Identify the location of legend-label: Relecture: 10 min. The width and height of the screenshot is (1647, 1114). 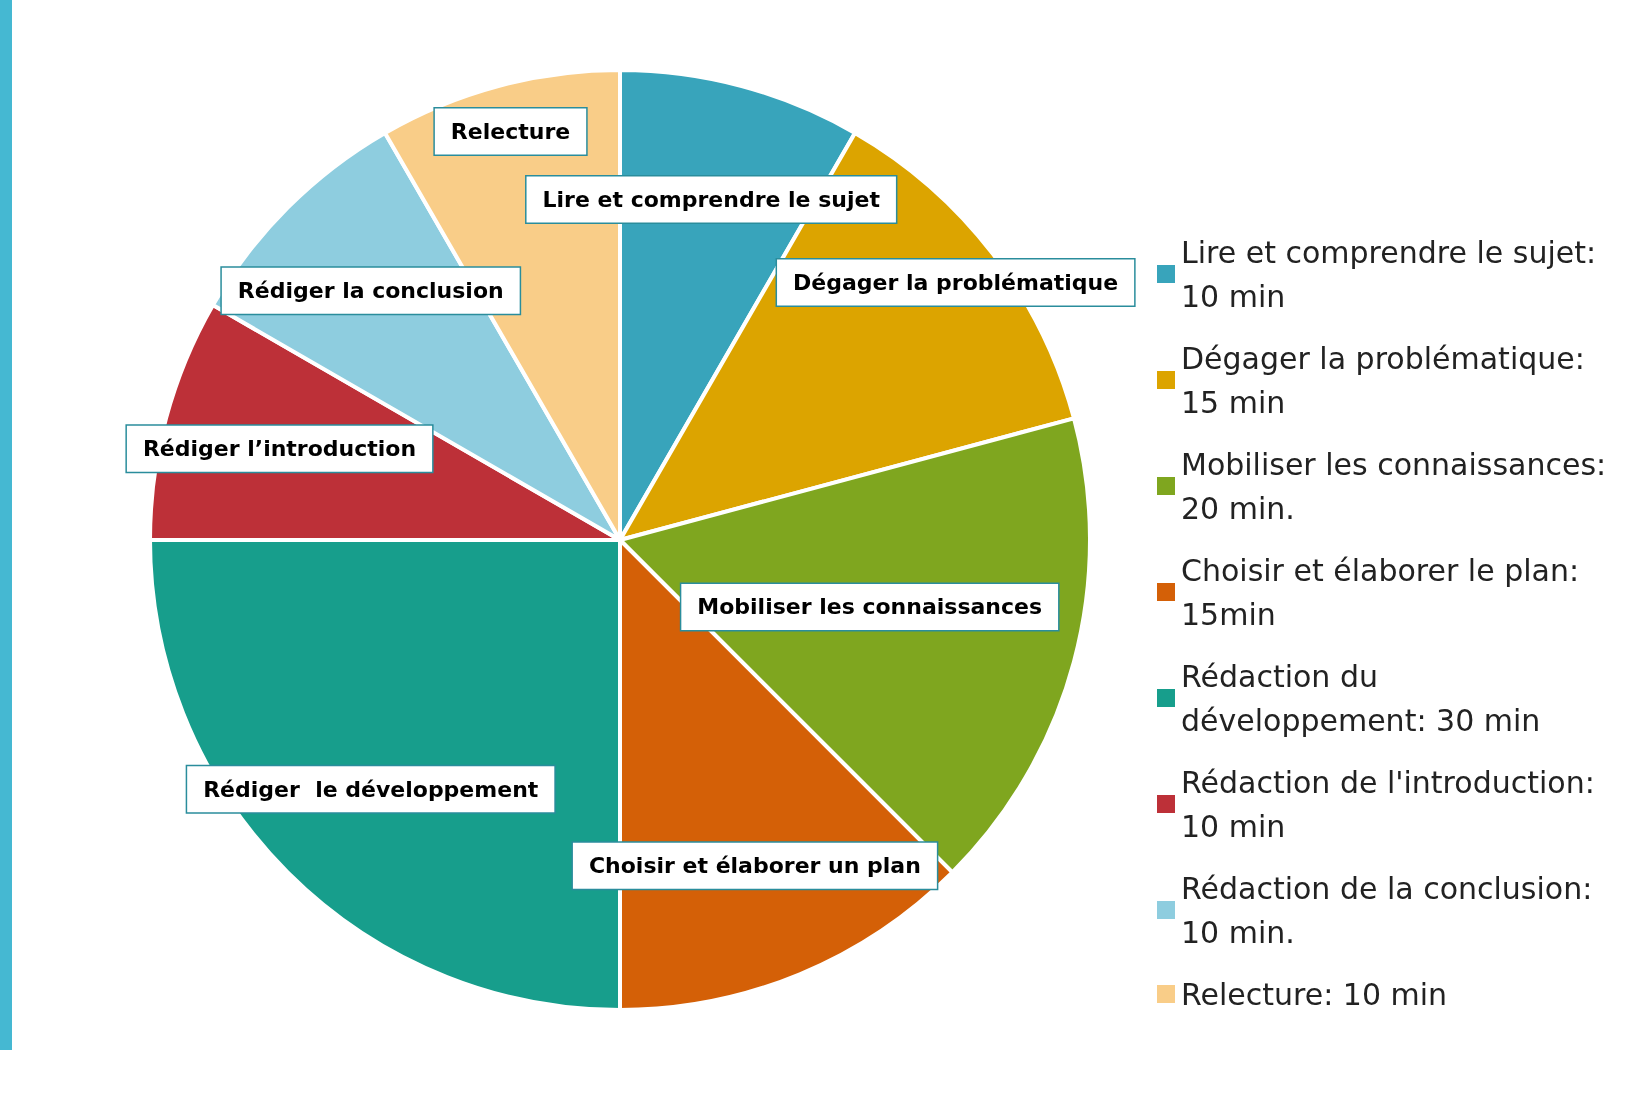
(1314, 994).